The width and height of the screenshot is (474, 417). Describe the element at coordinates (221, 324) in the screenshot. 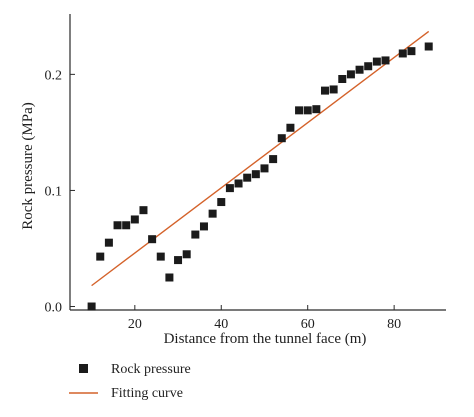

I see `x-tick-label: 40` at that location.